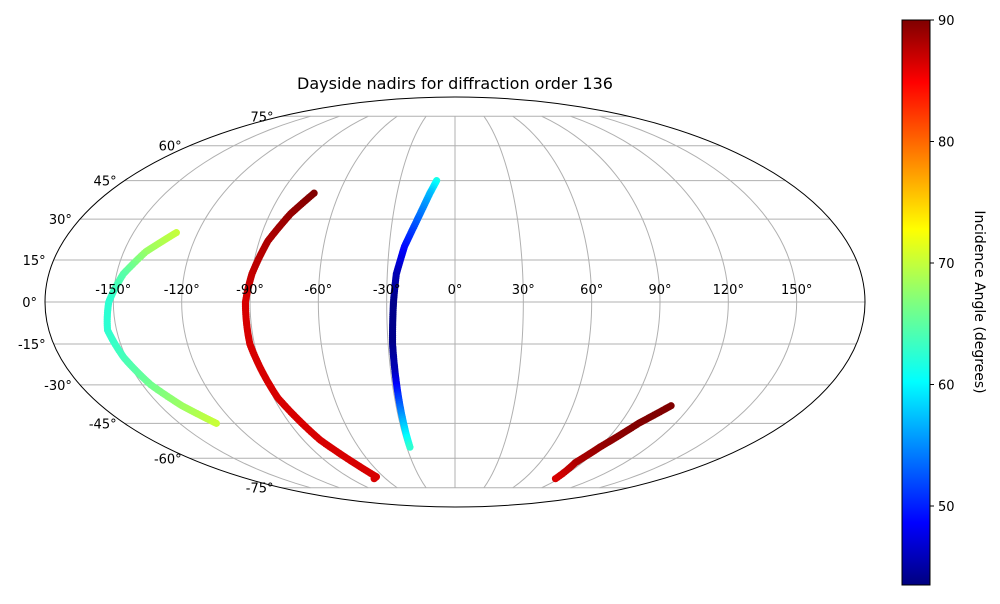  What do you see at coordinates (170, 147) in the screenshot?
I see `latitude-tick-label: 60°` at bounding box center [170, 147].